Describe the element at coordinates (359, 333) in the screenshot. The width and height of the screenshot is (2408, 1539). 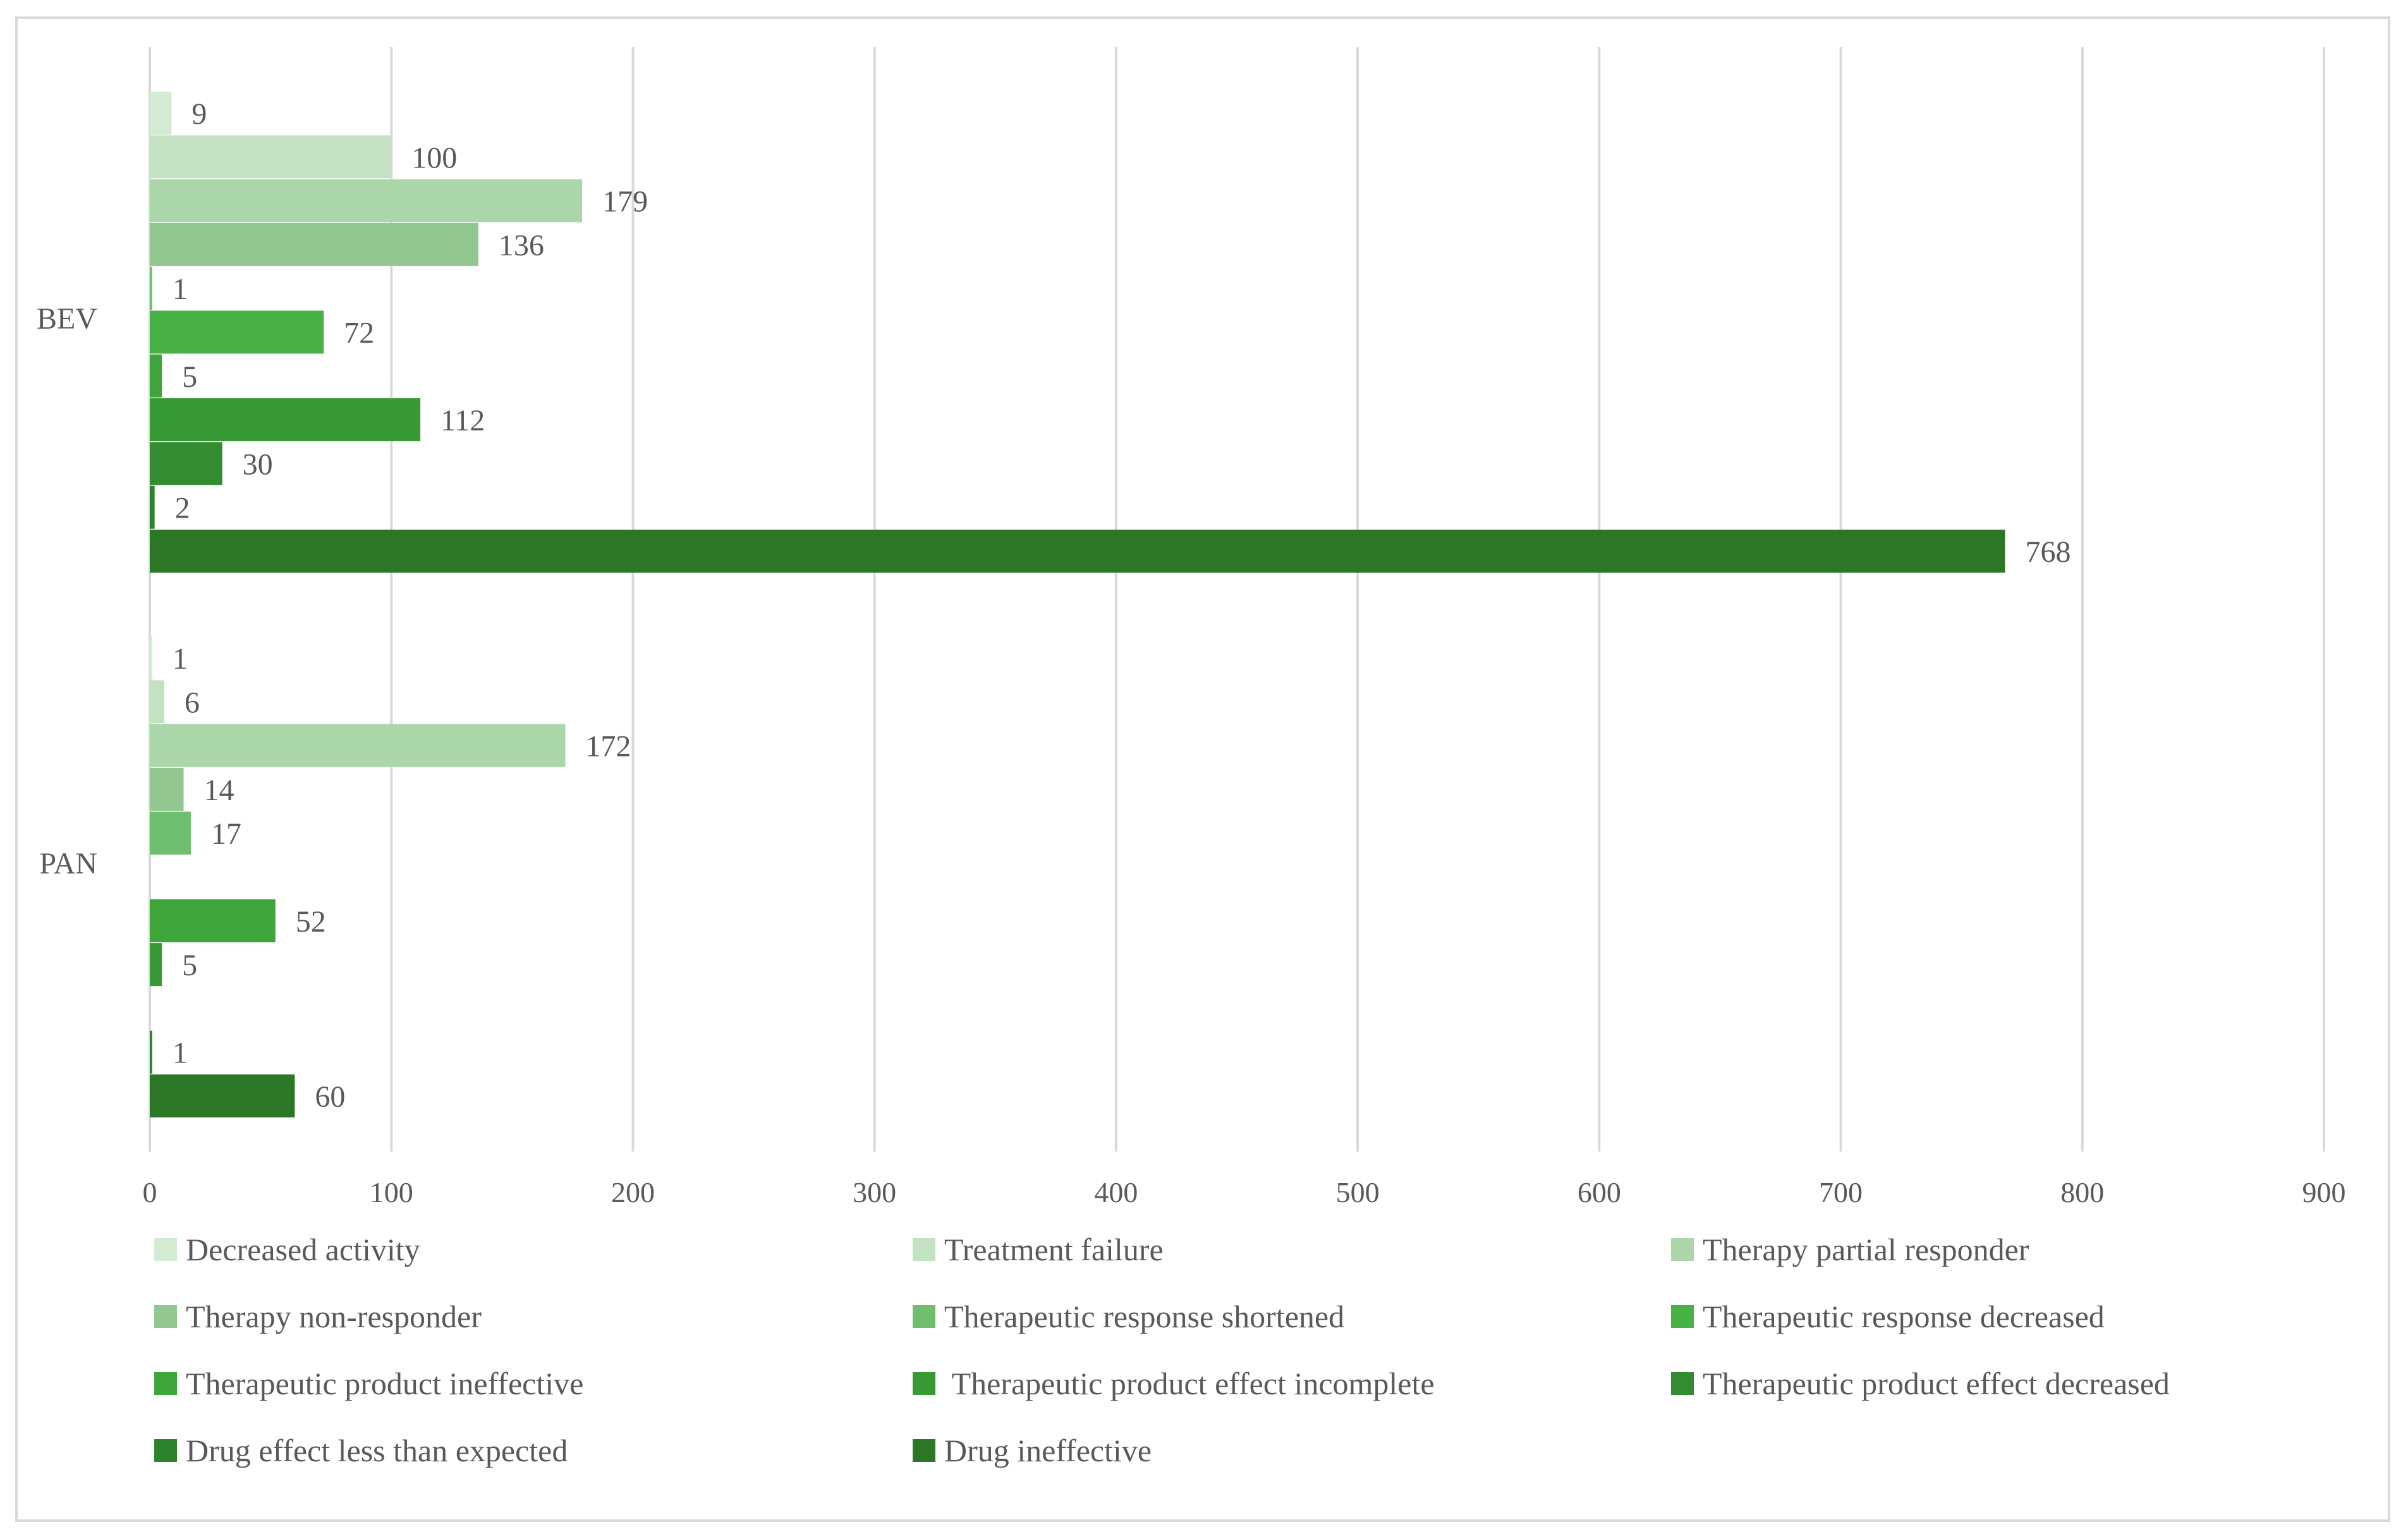
I see `data-label: 72` at that location.